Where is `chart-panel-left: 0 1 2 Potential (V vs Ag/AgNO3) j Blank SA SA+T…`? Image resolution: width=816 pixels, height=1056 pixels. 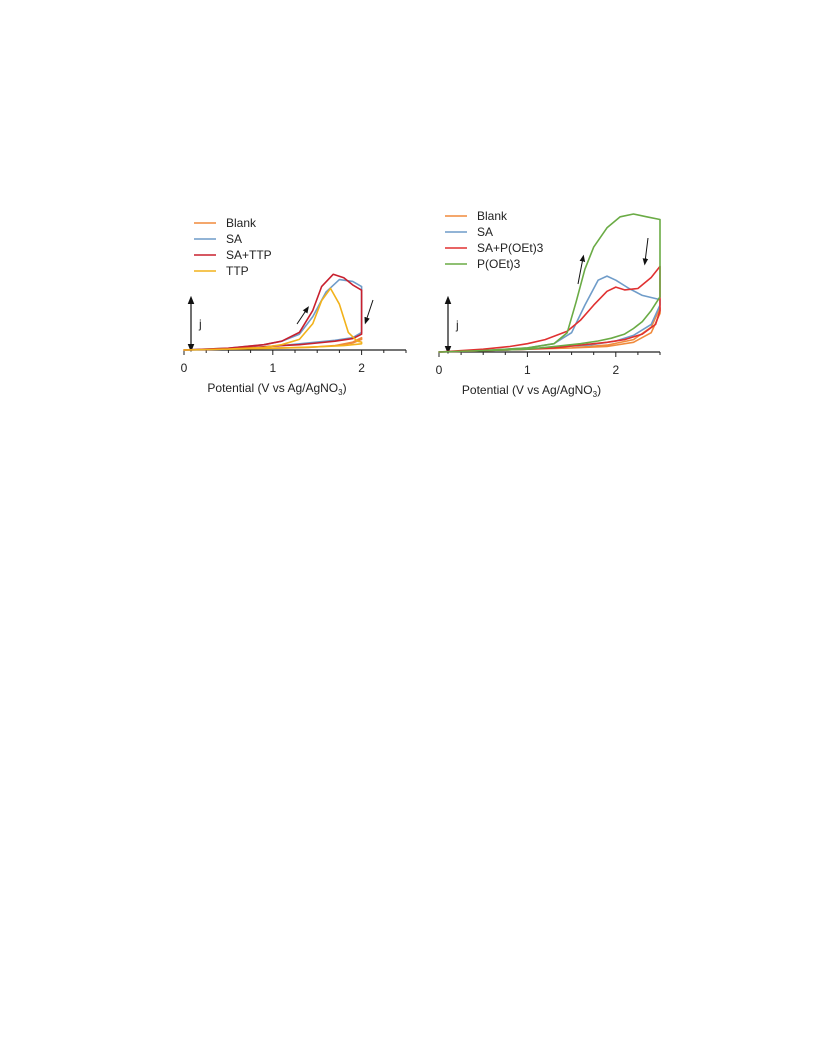 chart-panel-left: 0 1 2 Potential (V vs Ag/AgNO3) j Blank SA SA+T… is located at coordinates (294, 306).